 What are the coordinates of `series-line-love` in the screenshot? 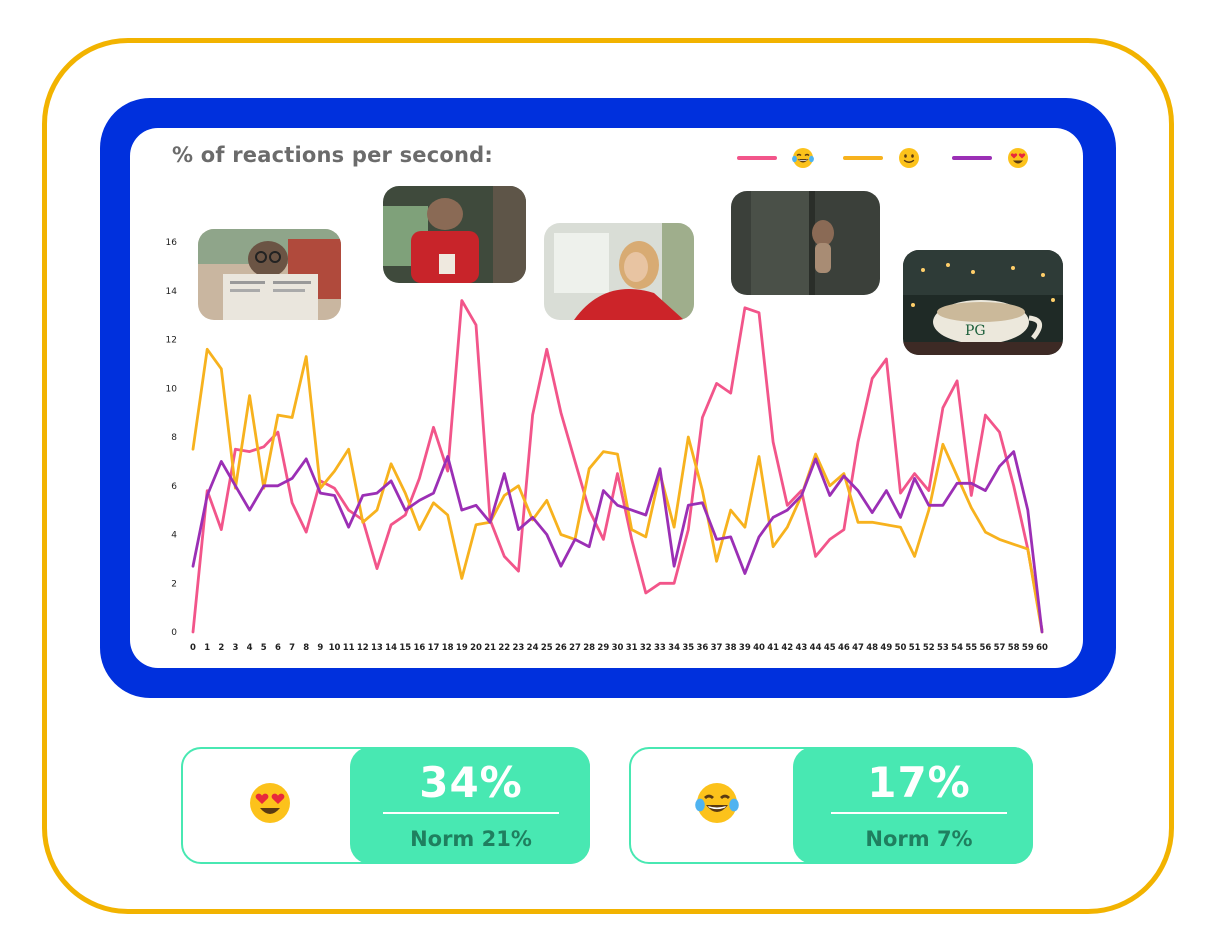 It's located at (617, 542).